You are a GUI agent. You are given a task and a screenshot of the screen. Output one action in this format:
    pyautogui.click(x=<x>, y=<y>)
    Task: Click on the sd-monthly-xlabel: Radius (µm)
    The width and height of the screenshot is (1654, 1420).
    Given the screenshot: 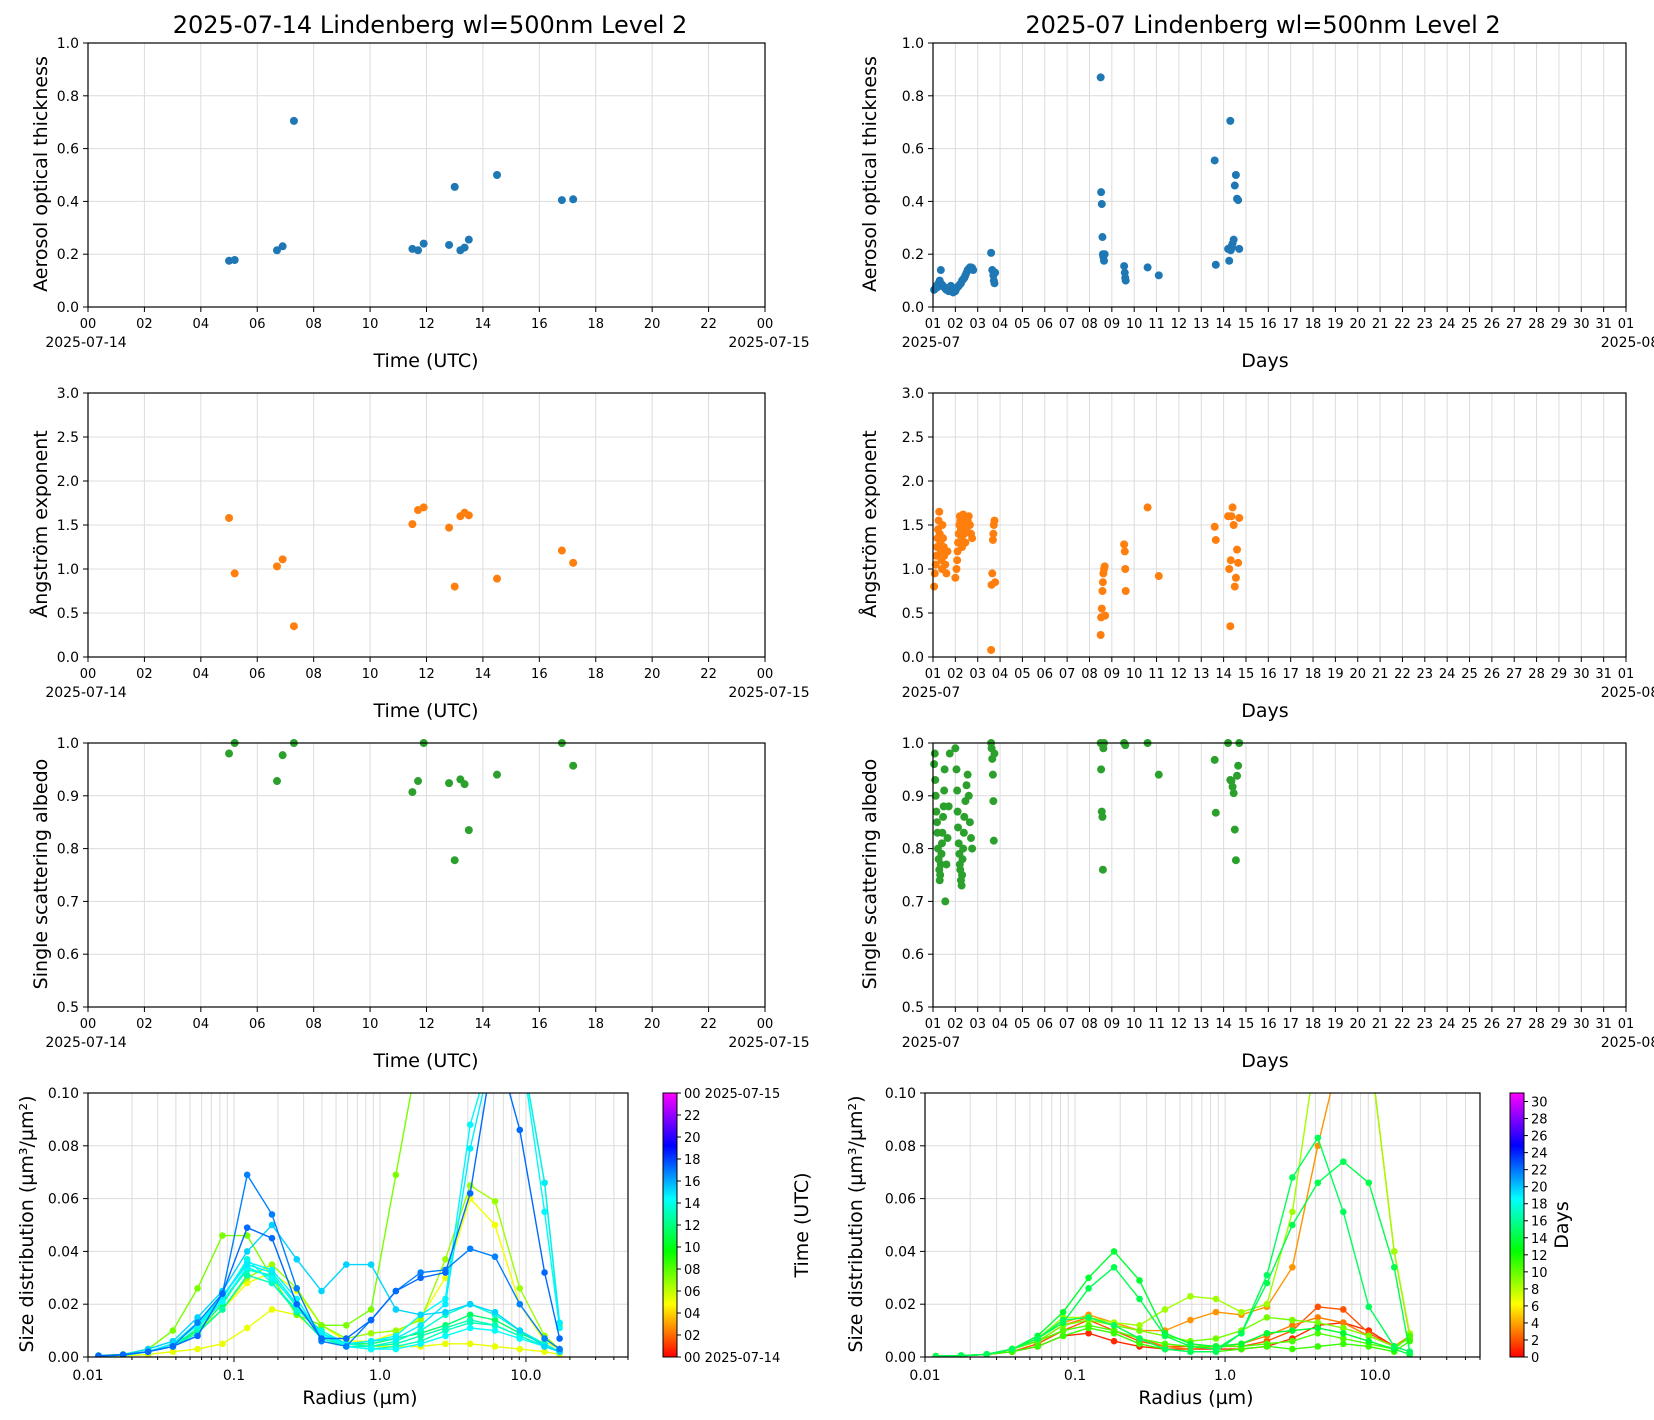 What is the action you would take?
    pyautogui.click(x=1195, y=1398)
    